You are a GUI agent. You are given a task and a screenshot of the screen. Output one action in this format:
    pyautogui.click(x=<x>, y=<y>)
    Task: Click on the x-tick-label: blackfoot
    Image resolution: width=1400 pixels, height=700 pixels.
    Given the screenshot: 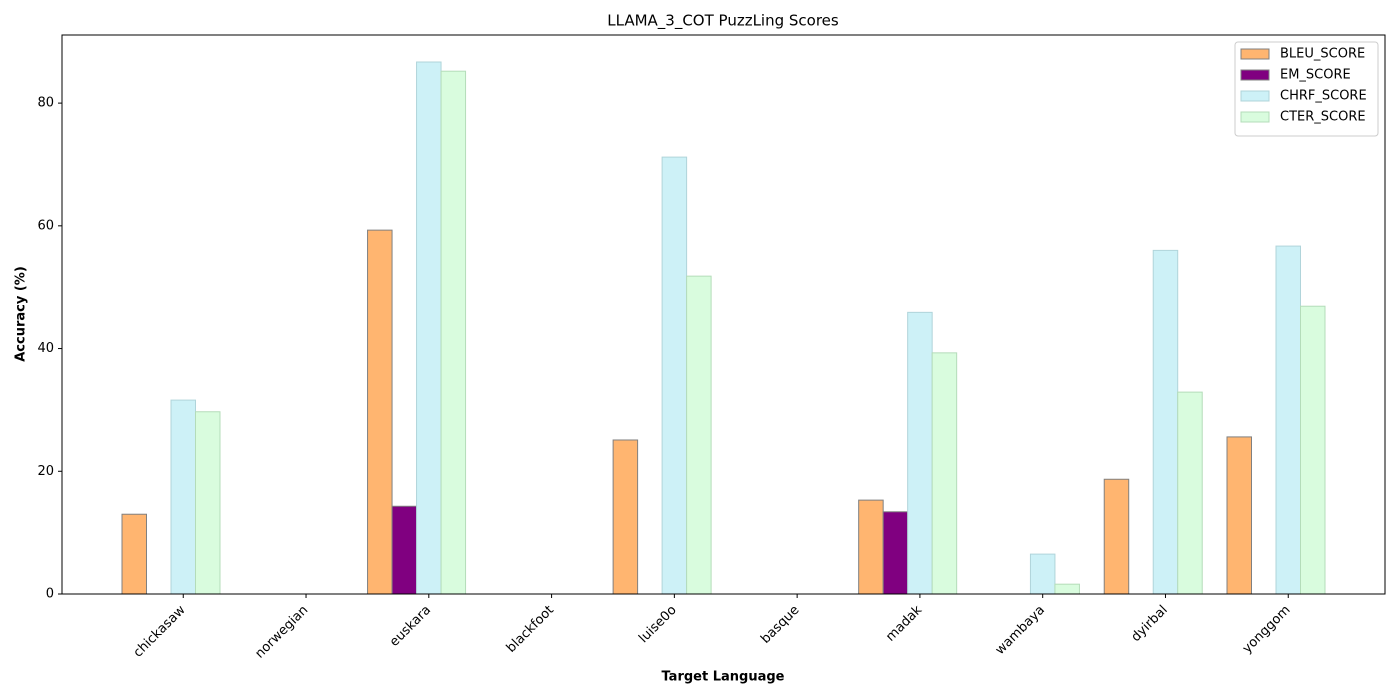 What is the action you would take?
    pyautogui.click(x=530, y=629)
    